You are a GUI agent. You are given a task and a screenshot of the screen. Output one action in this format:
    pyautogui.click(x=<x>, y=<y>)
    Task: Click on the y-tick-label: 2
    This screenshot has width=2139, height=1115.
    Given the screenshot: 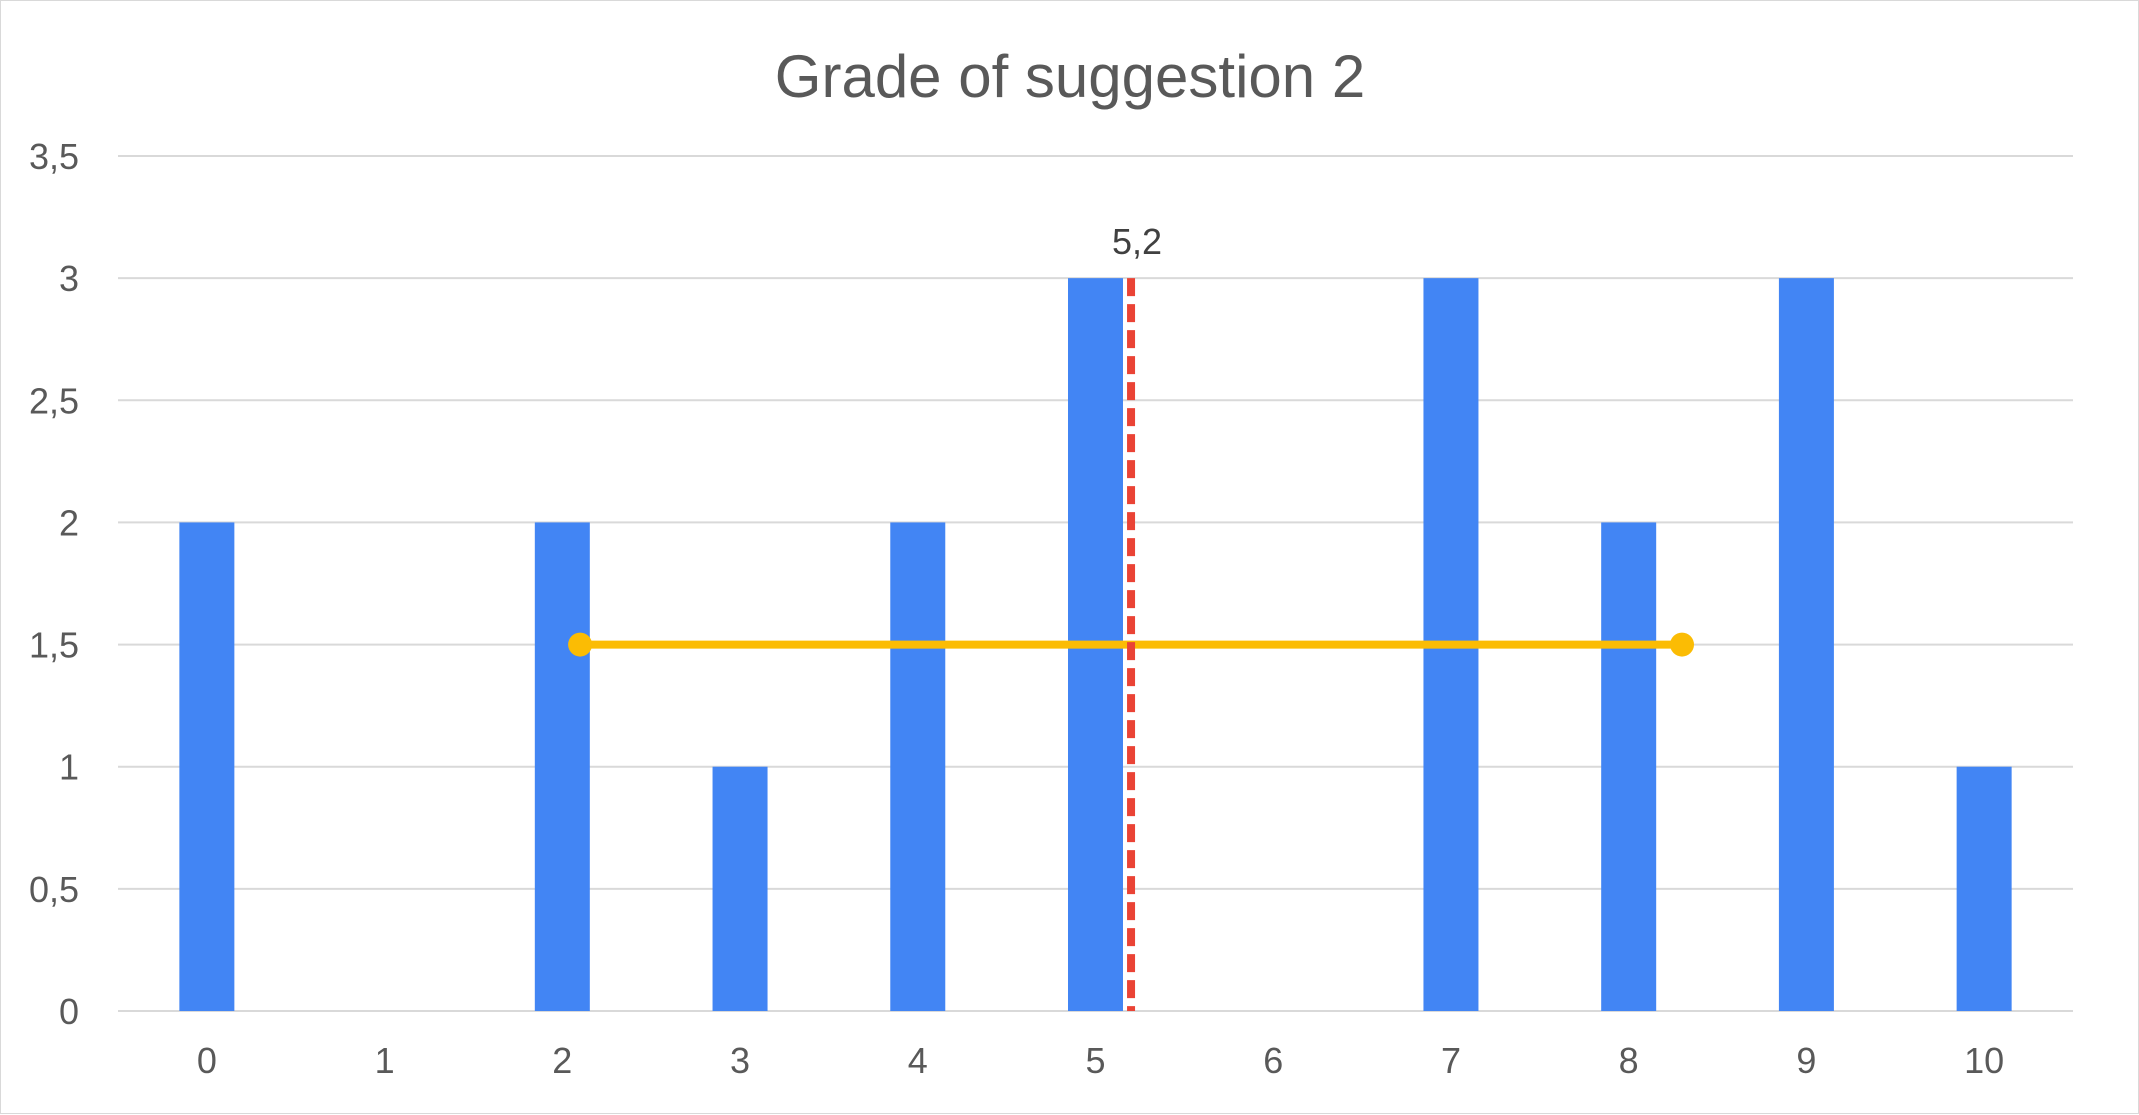 What is the action you would take?
    pyautogui.click(x=69, y=522)
    